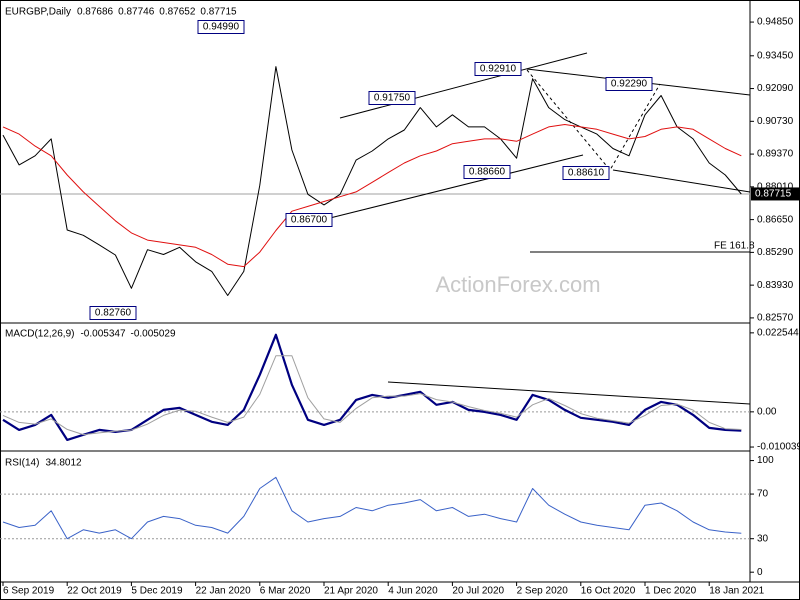  I want to click on readout: 34.8012, so click(63, 463).